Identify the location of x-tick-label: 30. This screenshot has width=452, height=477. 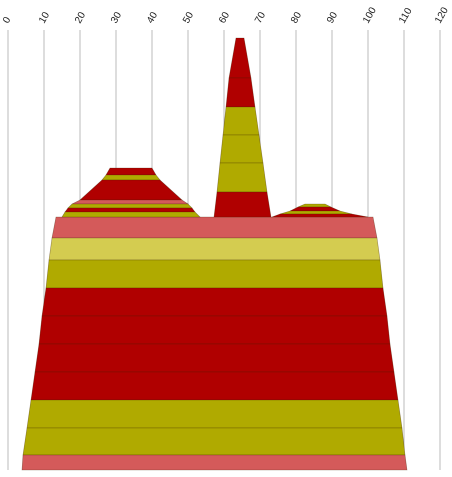
(116, 18).